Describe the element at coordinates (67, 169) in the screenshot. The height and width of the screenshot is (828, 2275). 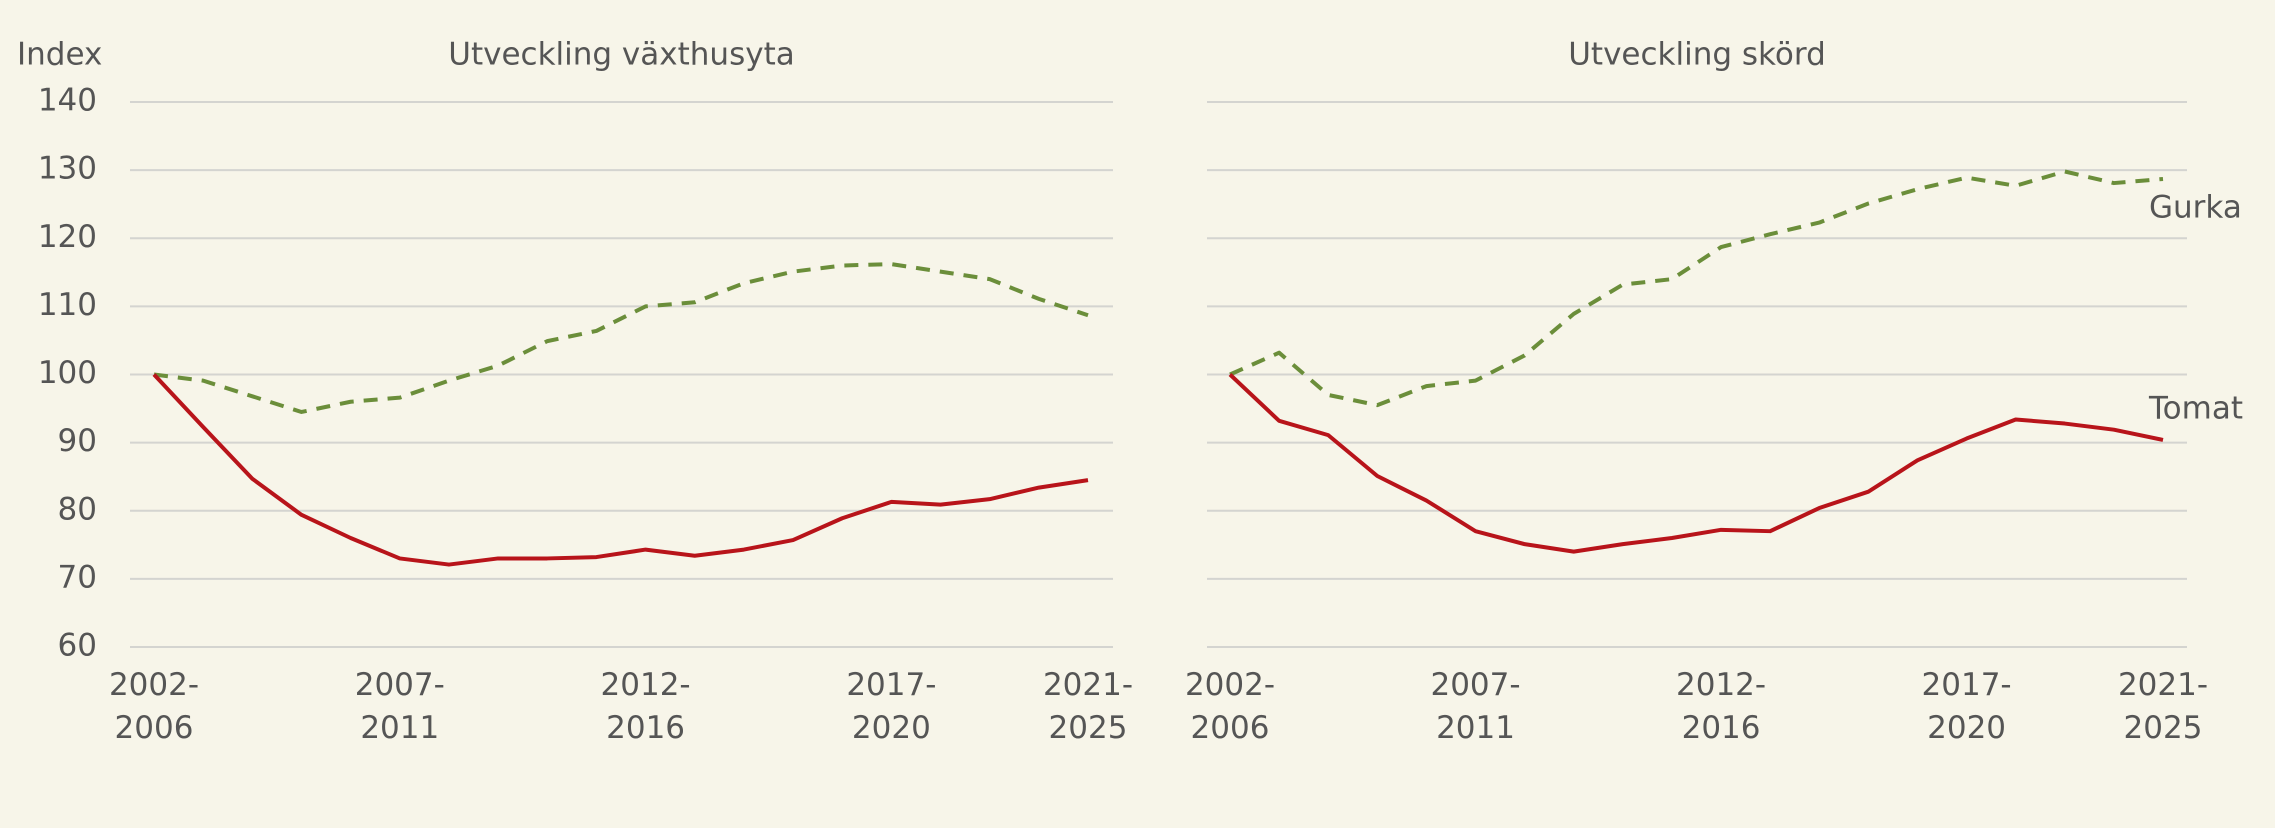
I see `y-tick-label: 130` at that location.